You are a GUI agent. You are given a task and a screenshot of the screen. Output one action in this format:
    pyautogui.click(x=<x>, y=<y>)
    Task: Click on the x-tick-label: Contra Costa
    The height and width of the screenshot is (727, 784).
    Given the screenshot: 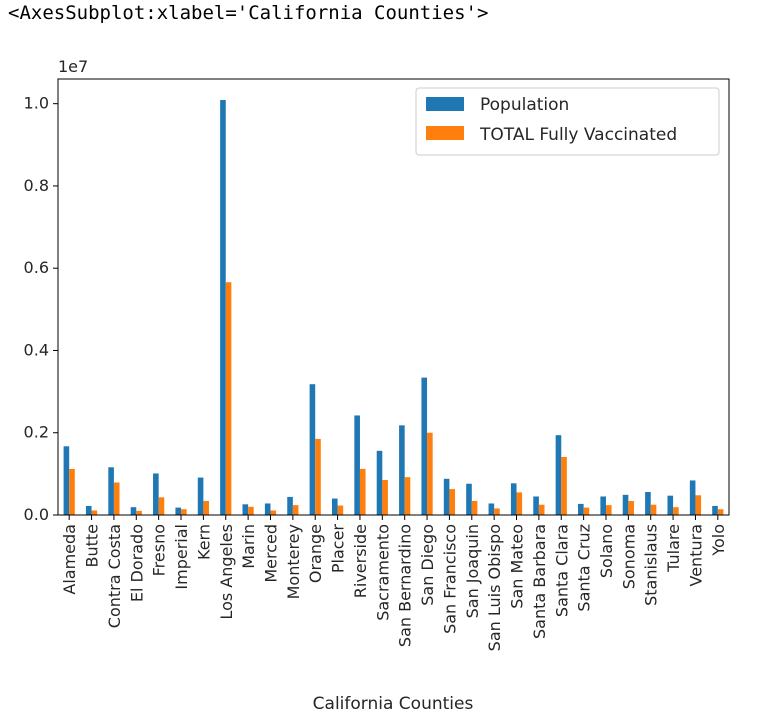 What is the action you would take?
    pyautogui.click(x=114, y=576)
    